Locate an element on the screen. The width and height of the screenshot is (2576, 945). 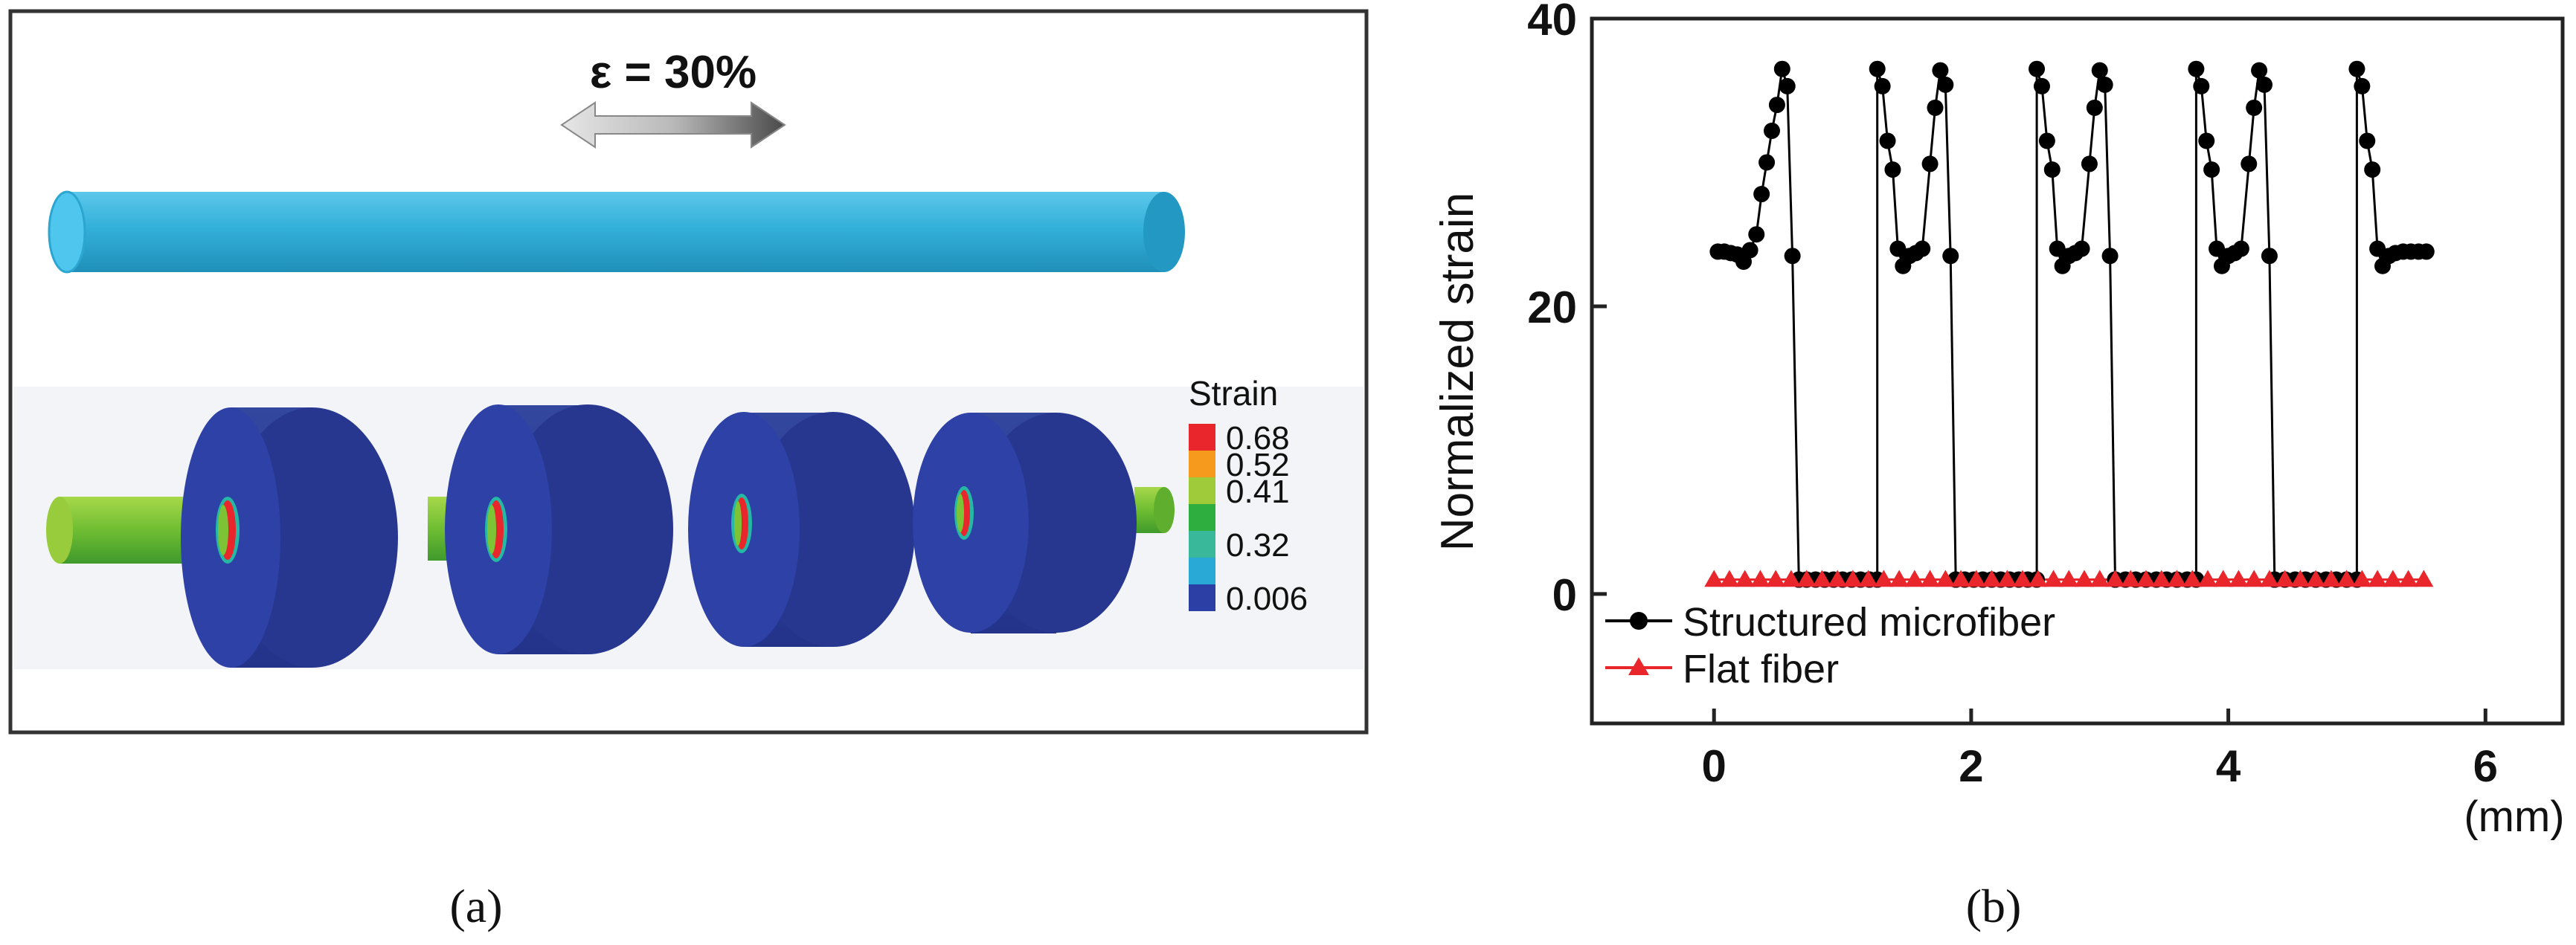
x-tick-label: 0 is located at coordinates (1714, 766).